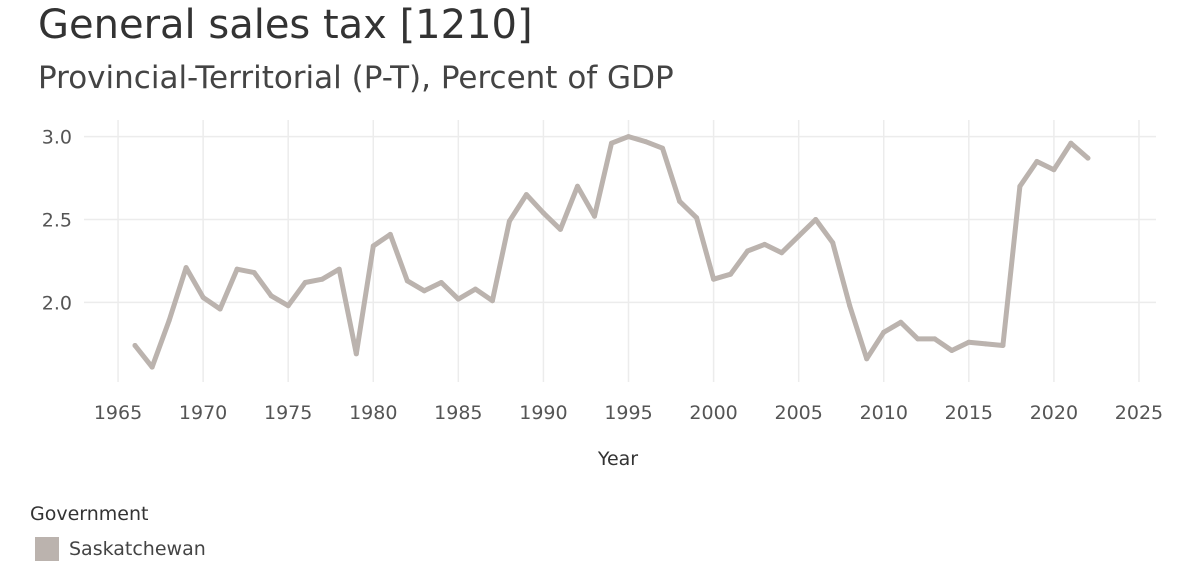 The height and width of the screenshot is (576, 1179). What do you see at coordinates (1139, 413) in the screenshot?
I see `x-tick-label: 2025` at bounding box center [1139, 413].